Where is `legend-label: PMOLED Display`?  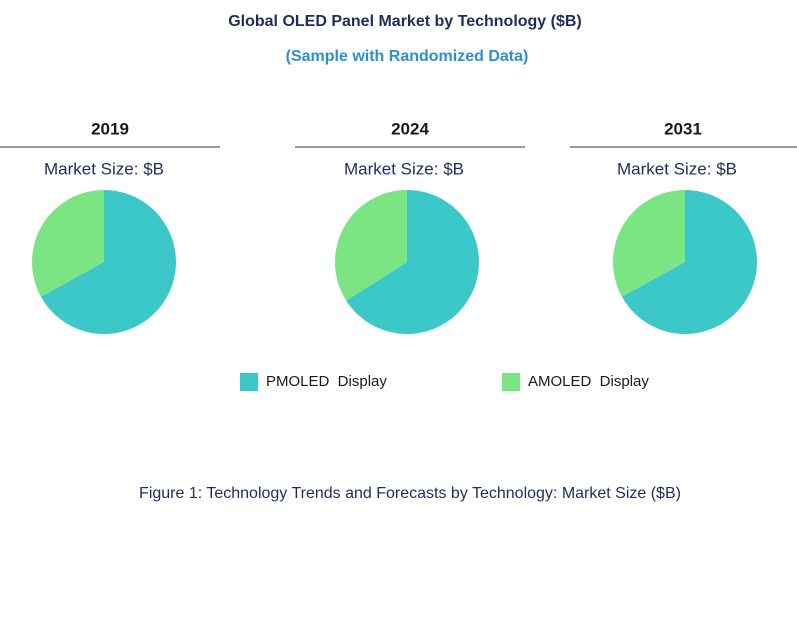 legend-label: PMOLED Display is located at coordinates (326, 381).